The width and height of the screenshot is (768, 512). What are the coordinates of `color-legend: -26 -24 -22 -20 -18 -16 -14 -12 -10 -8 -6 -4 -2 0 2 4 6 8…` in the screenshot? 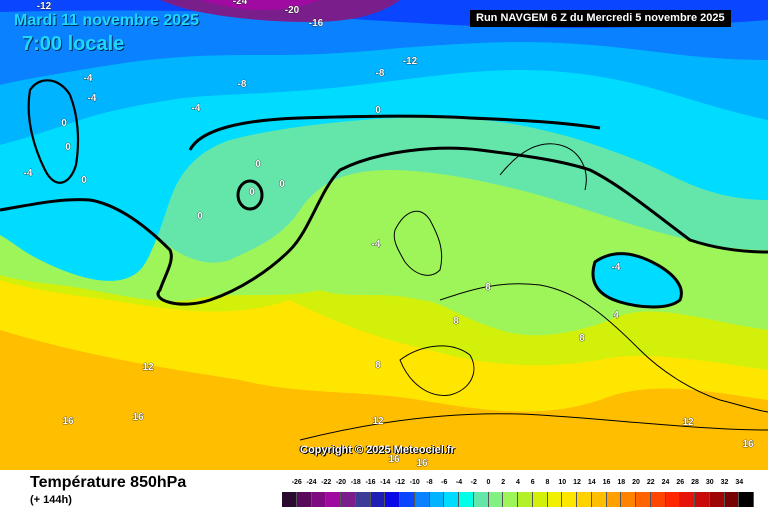 It's located at (518, 493).